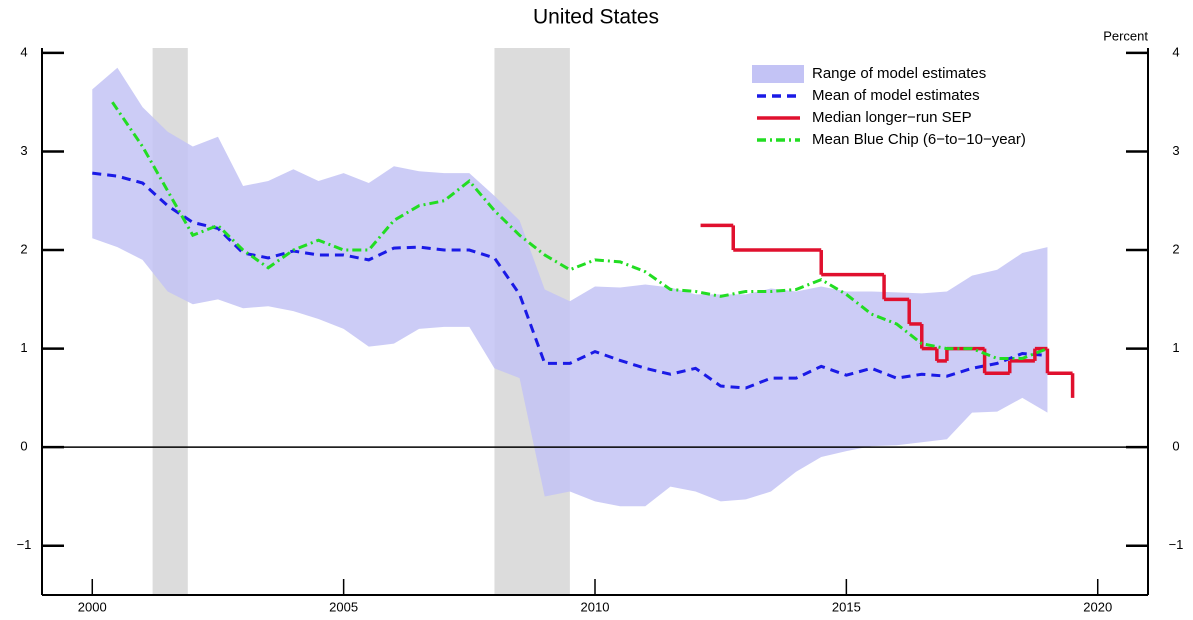  What do you see at coordinates (595, 606) in the screenshot?
I see `x-tick-label: 2010` at bounding box center [595, 606].